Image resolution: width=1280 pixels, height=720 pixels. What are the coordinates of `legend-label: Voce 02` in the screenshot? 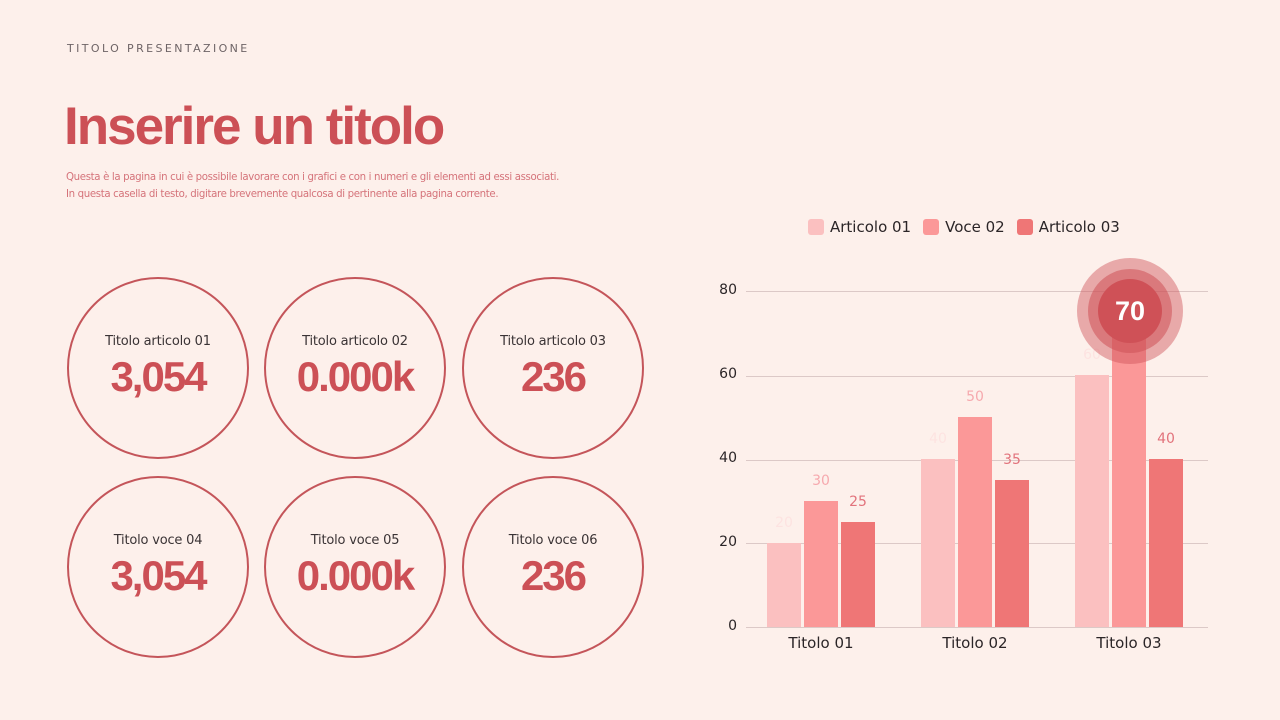 It's located at (975, 227).